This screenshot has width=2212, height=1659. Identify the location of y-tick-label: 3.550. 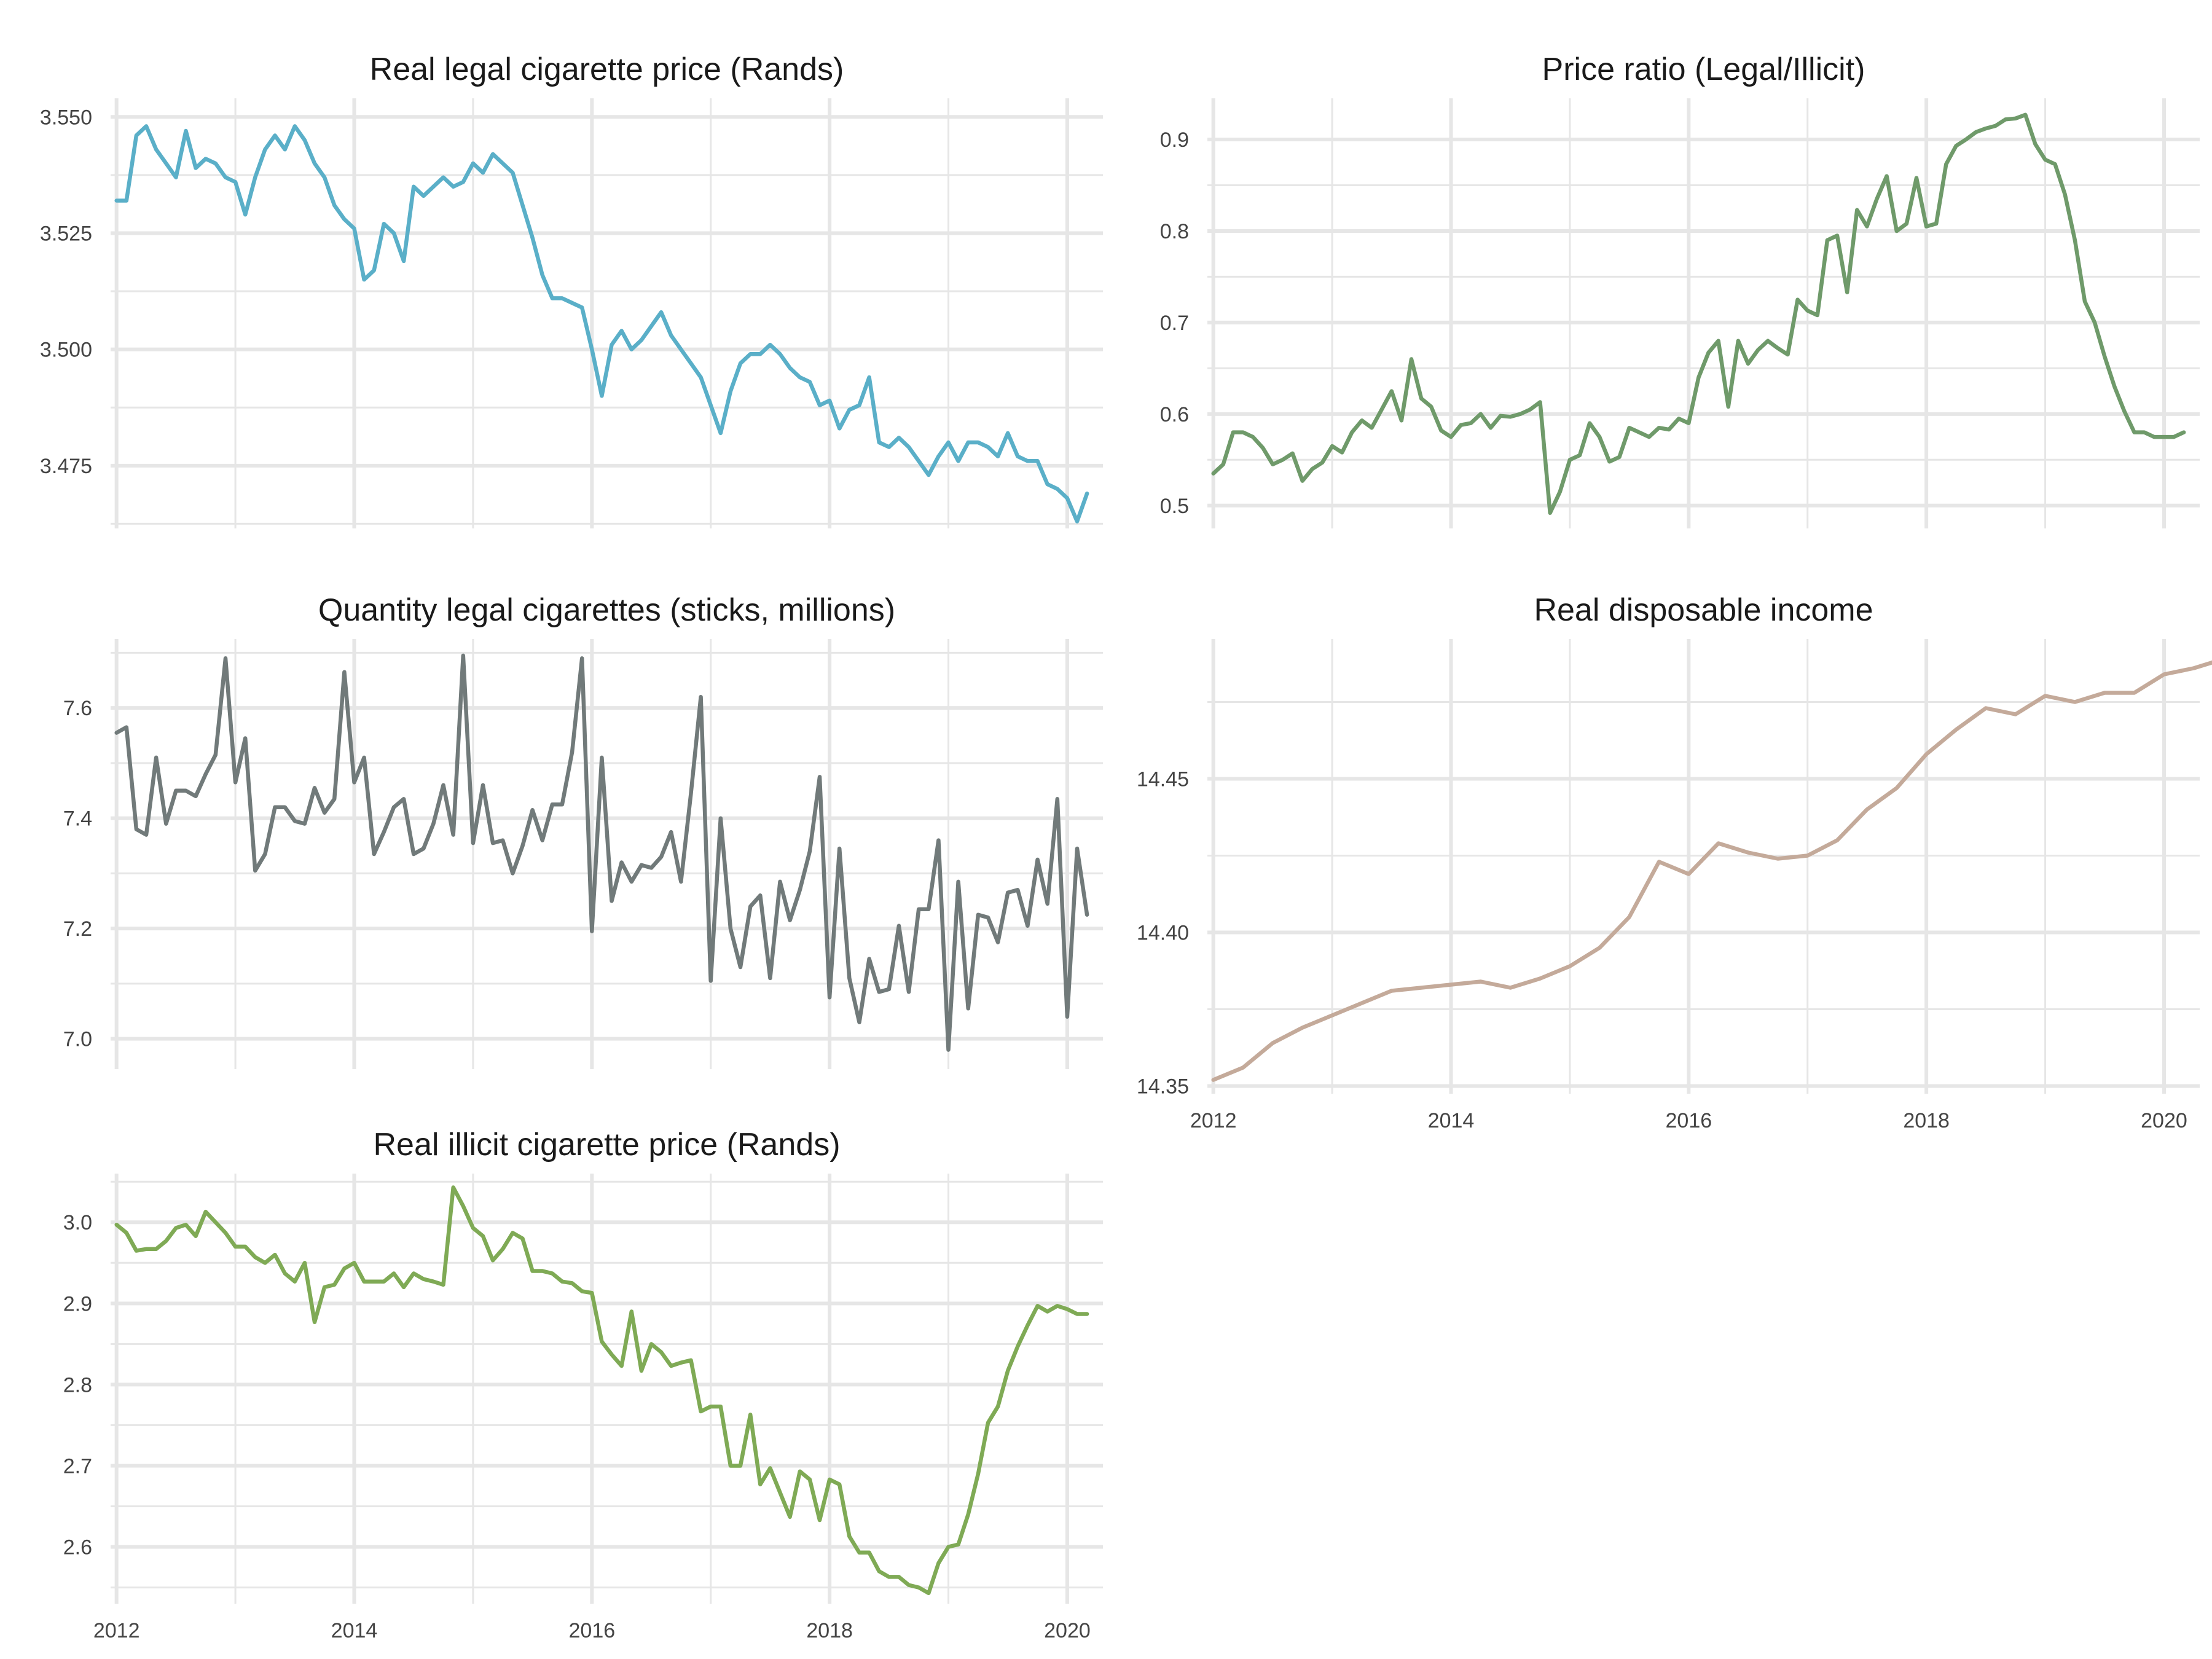
(66, 117).